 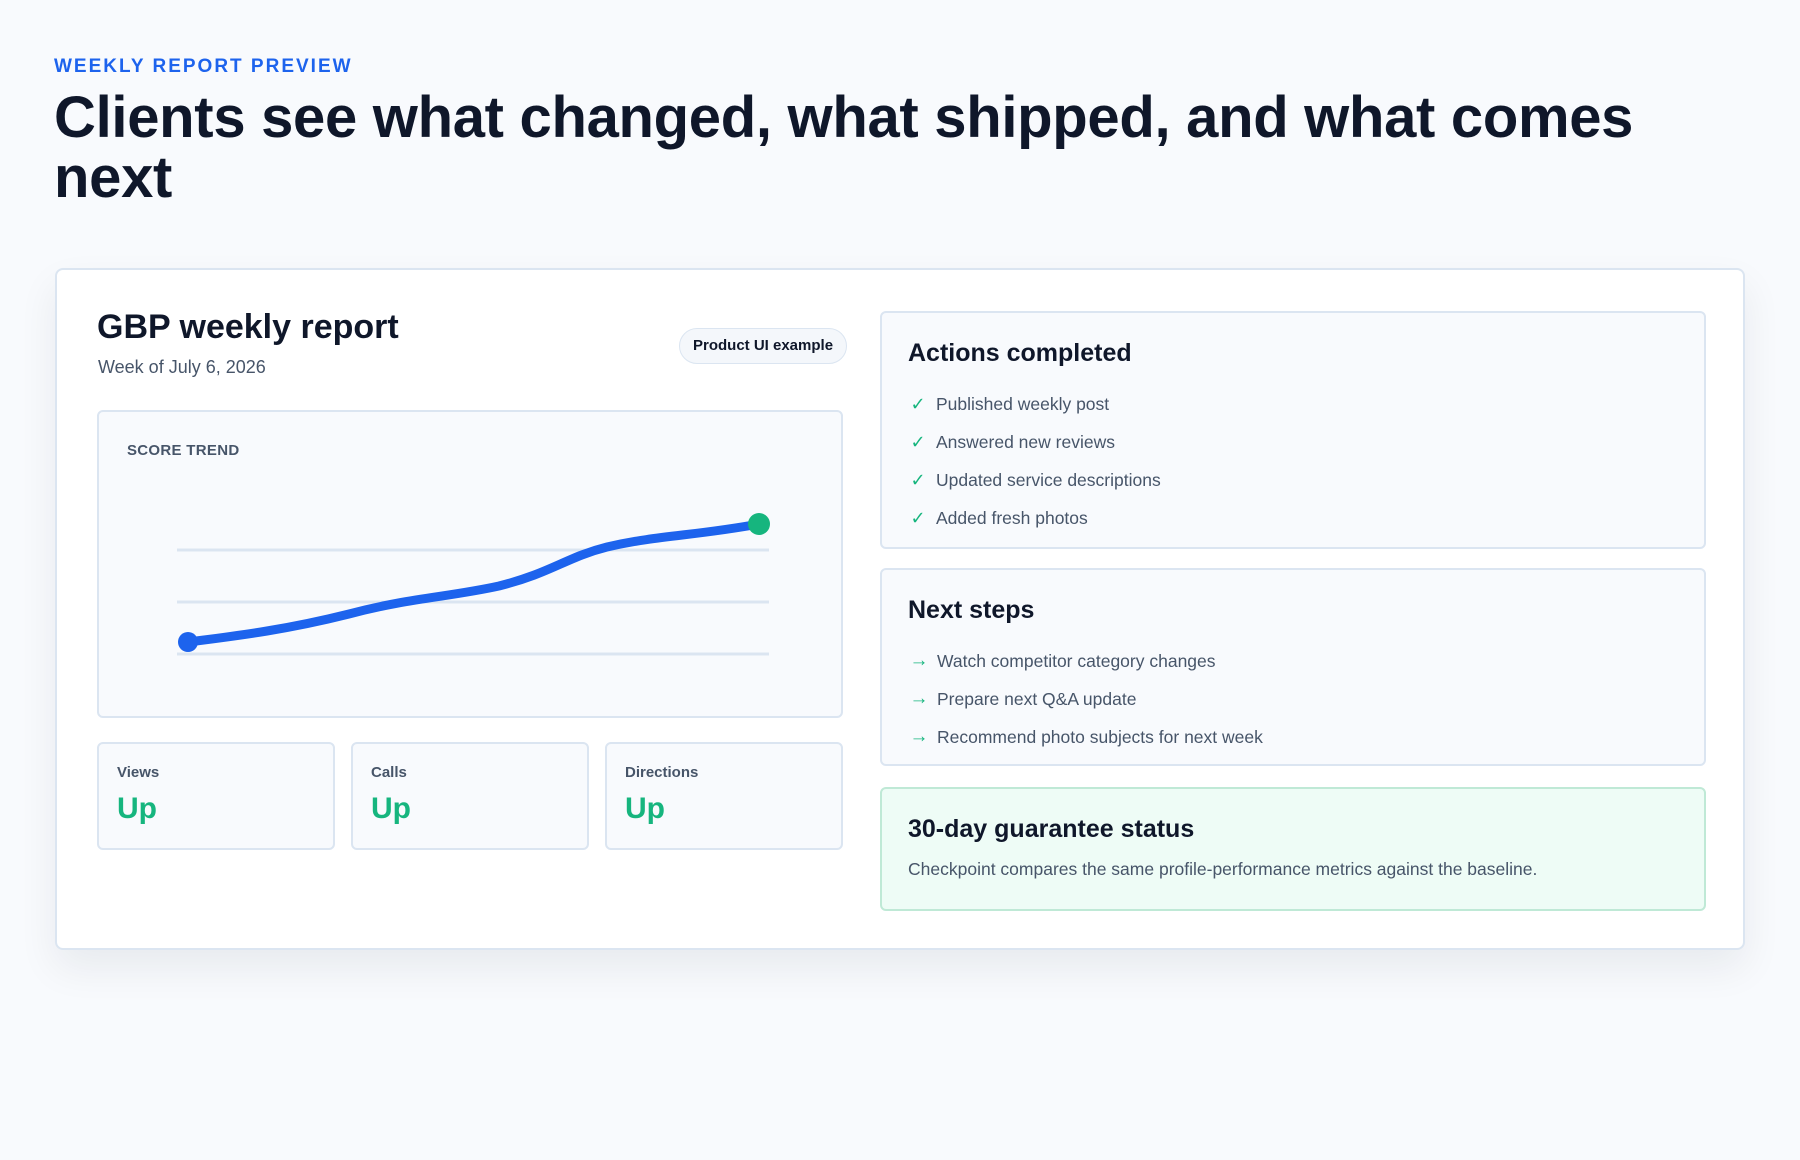 What do you see at coordinates (248, 327) in the screenshot?
I see `report-title: GBP weekly report` at bounding box center [248, 327].